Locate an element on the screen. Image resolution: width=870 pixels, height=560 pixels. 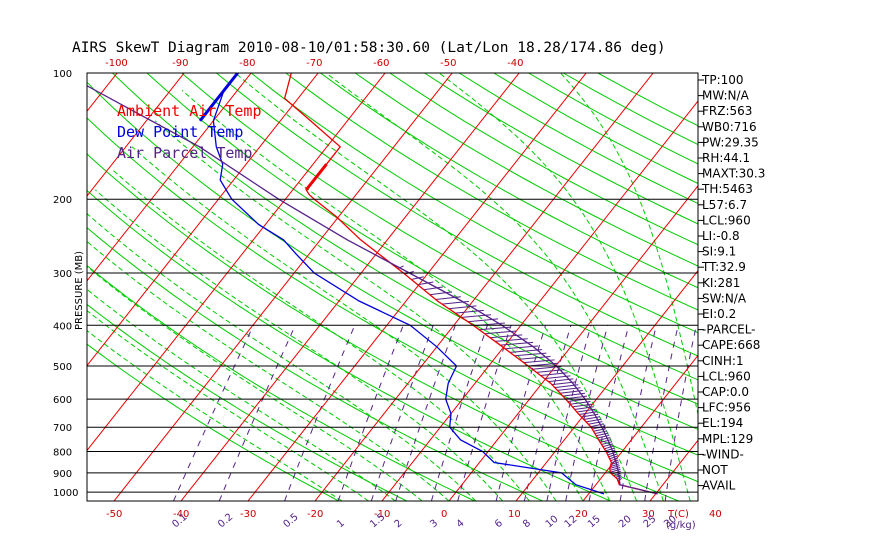
top-temp-tick: -60 is located at coordinates (381, 63).